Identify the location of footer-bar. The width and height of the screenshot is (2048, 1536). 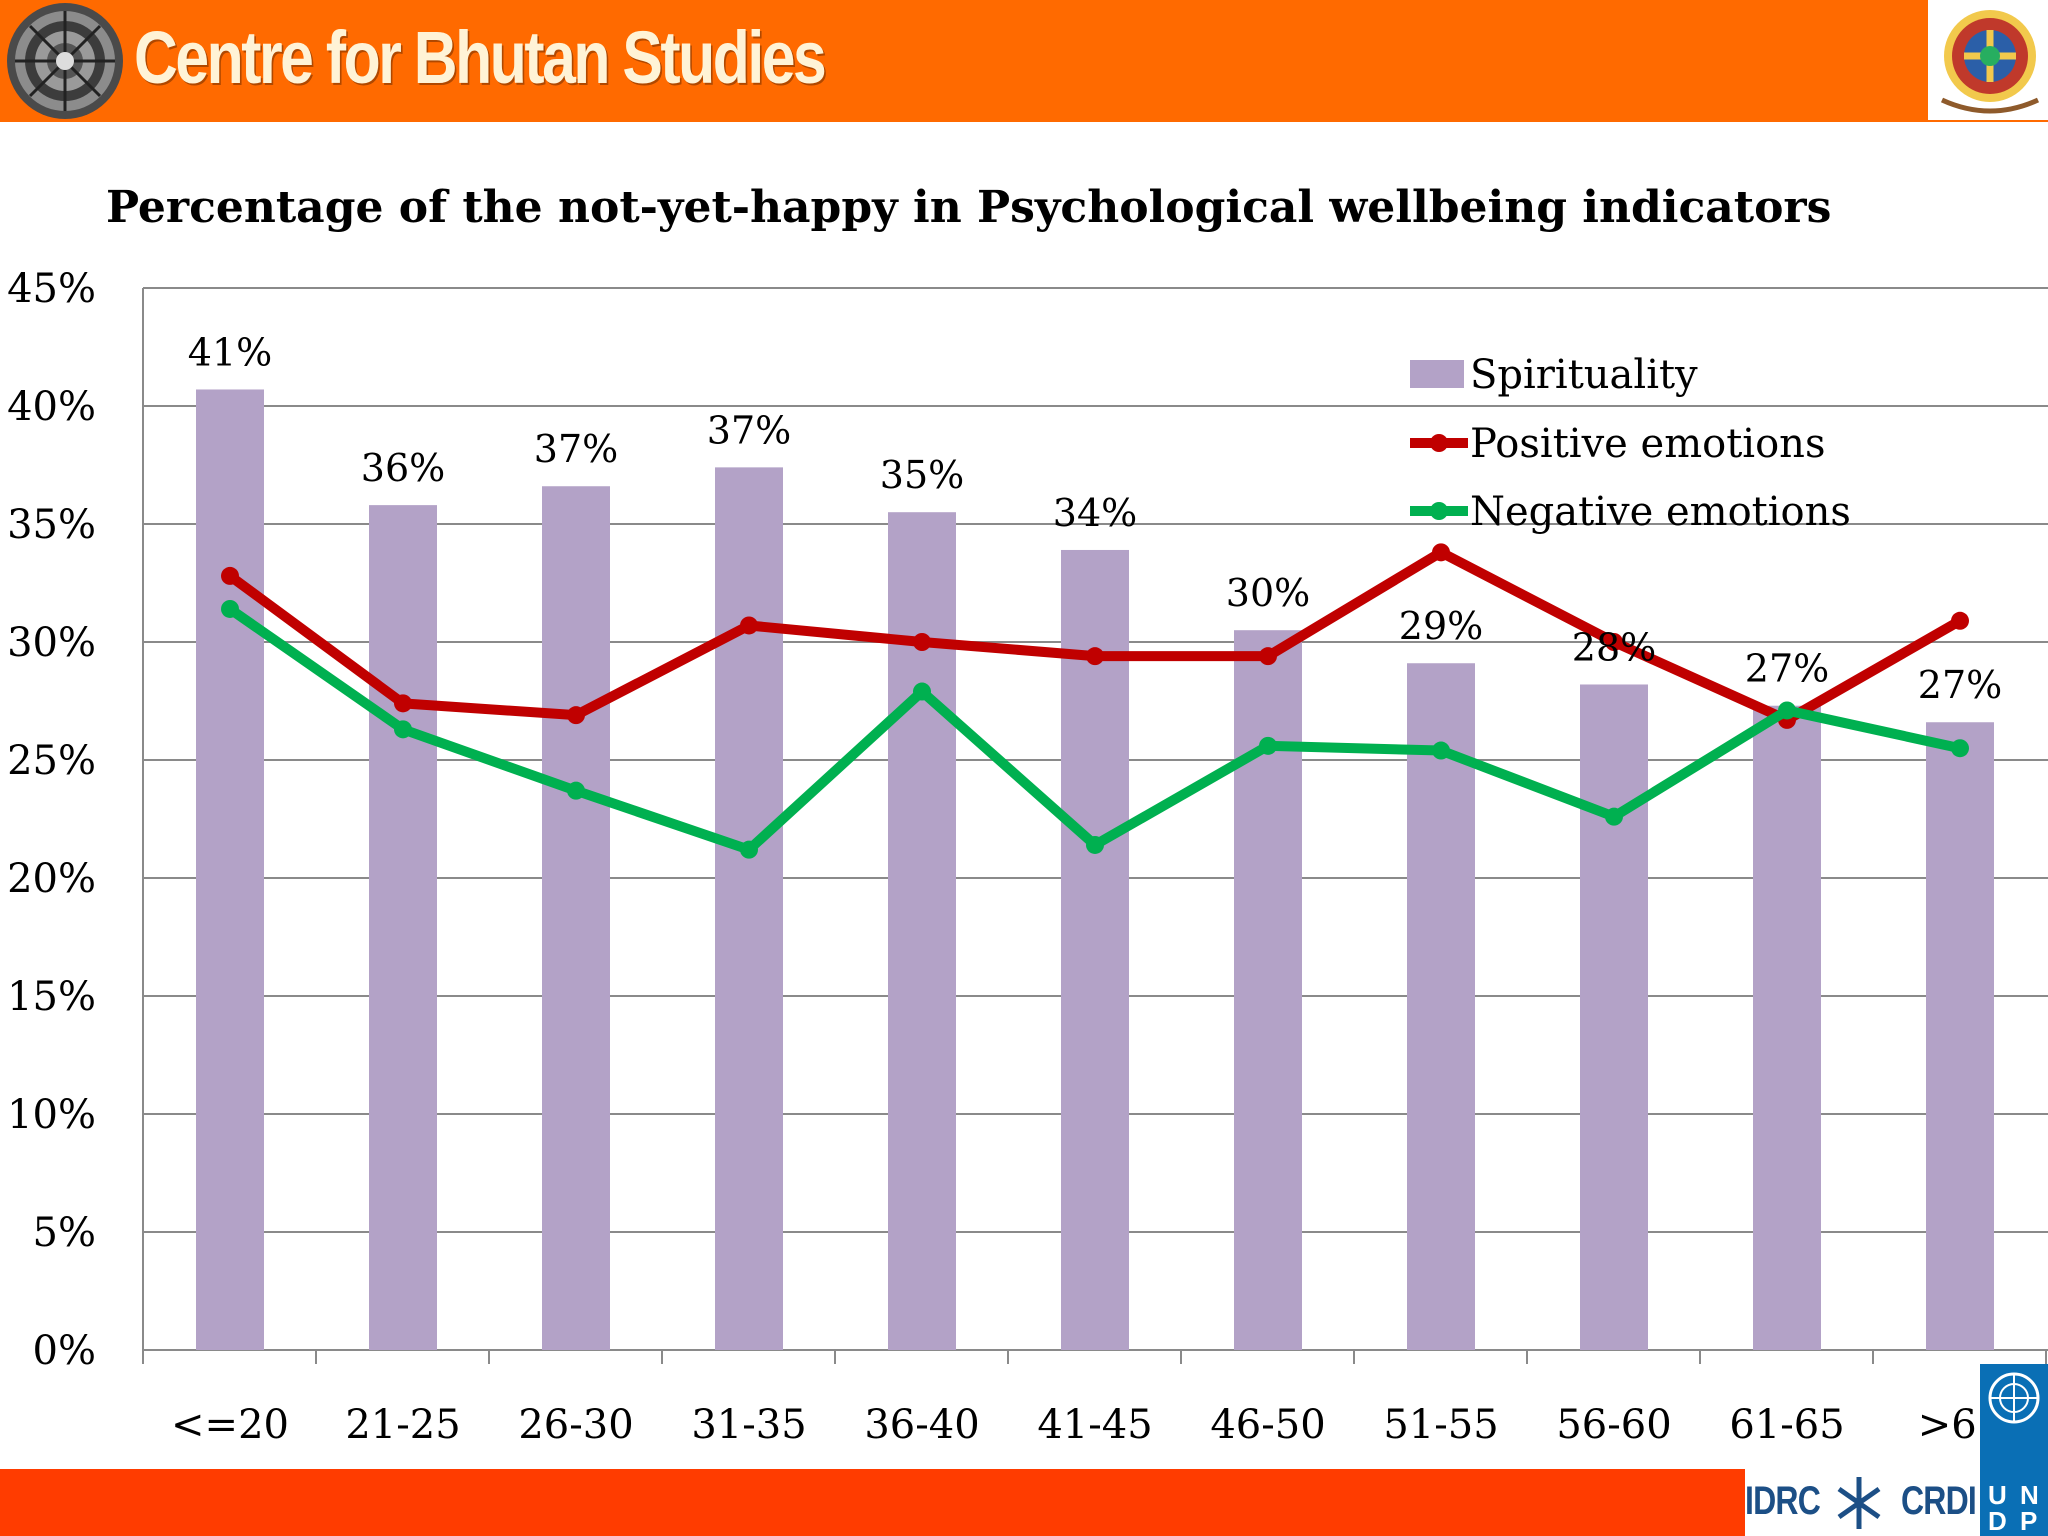
(872, 1502).